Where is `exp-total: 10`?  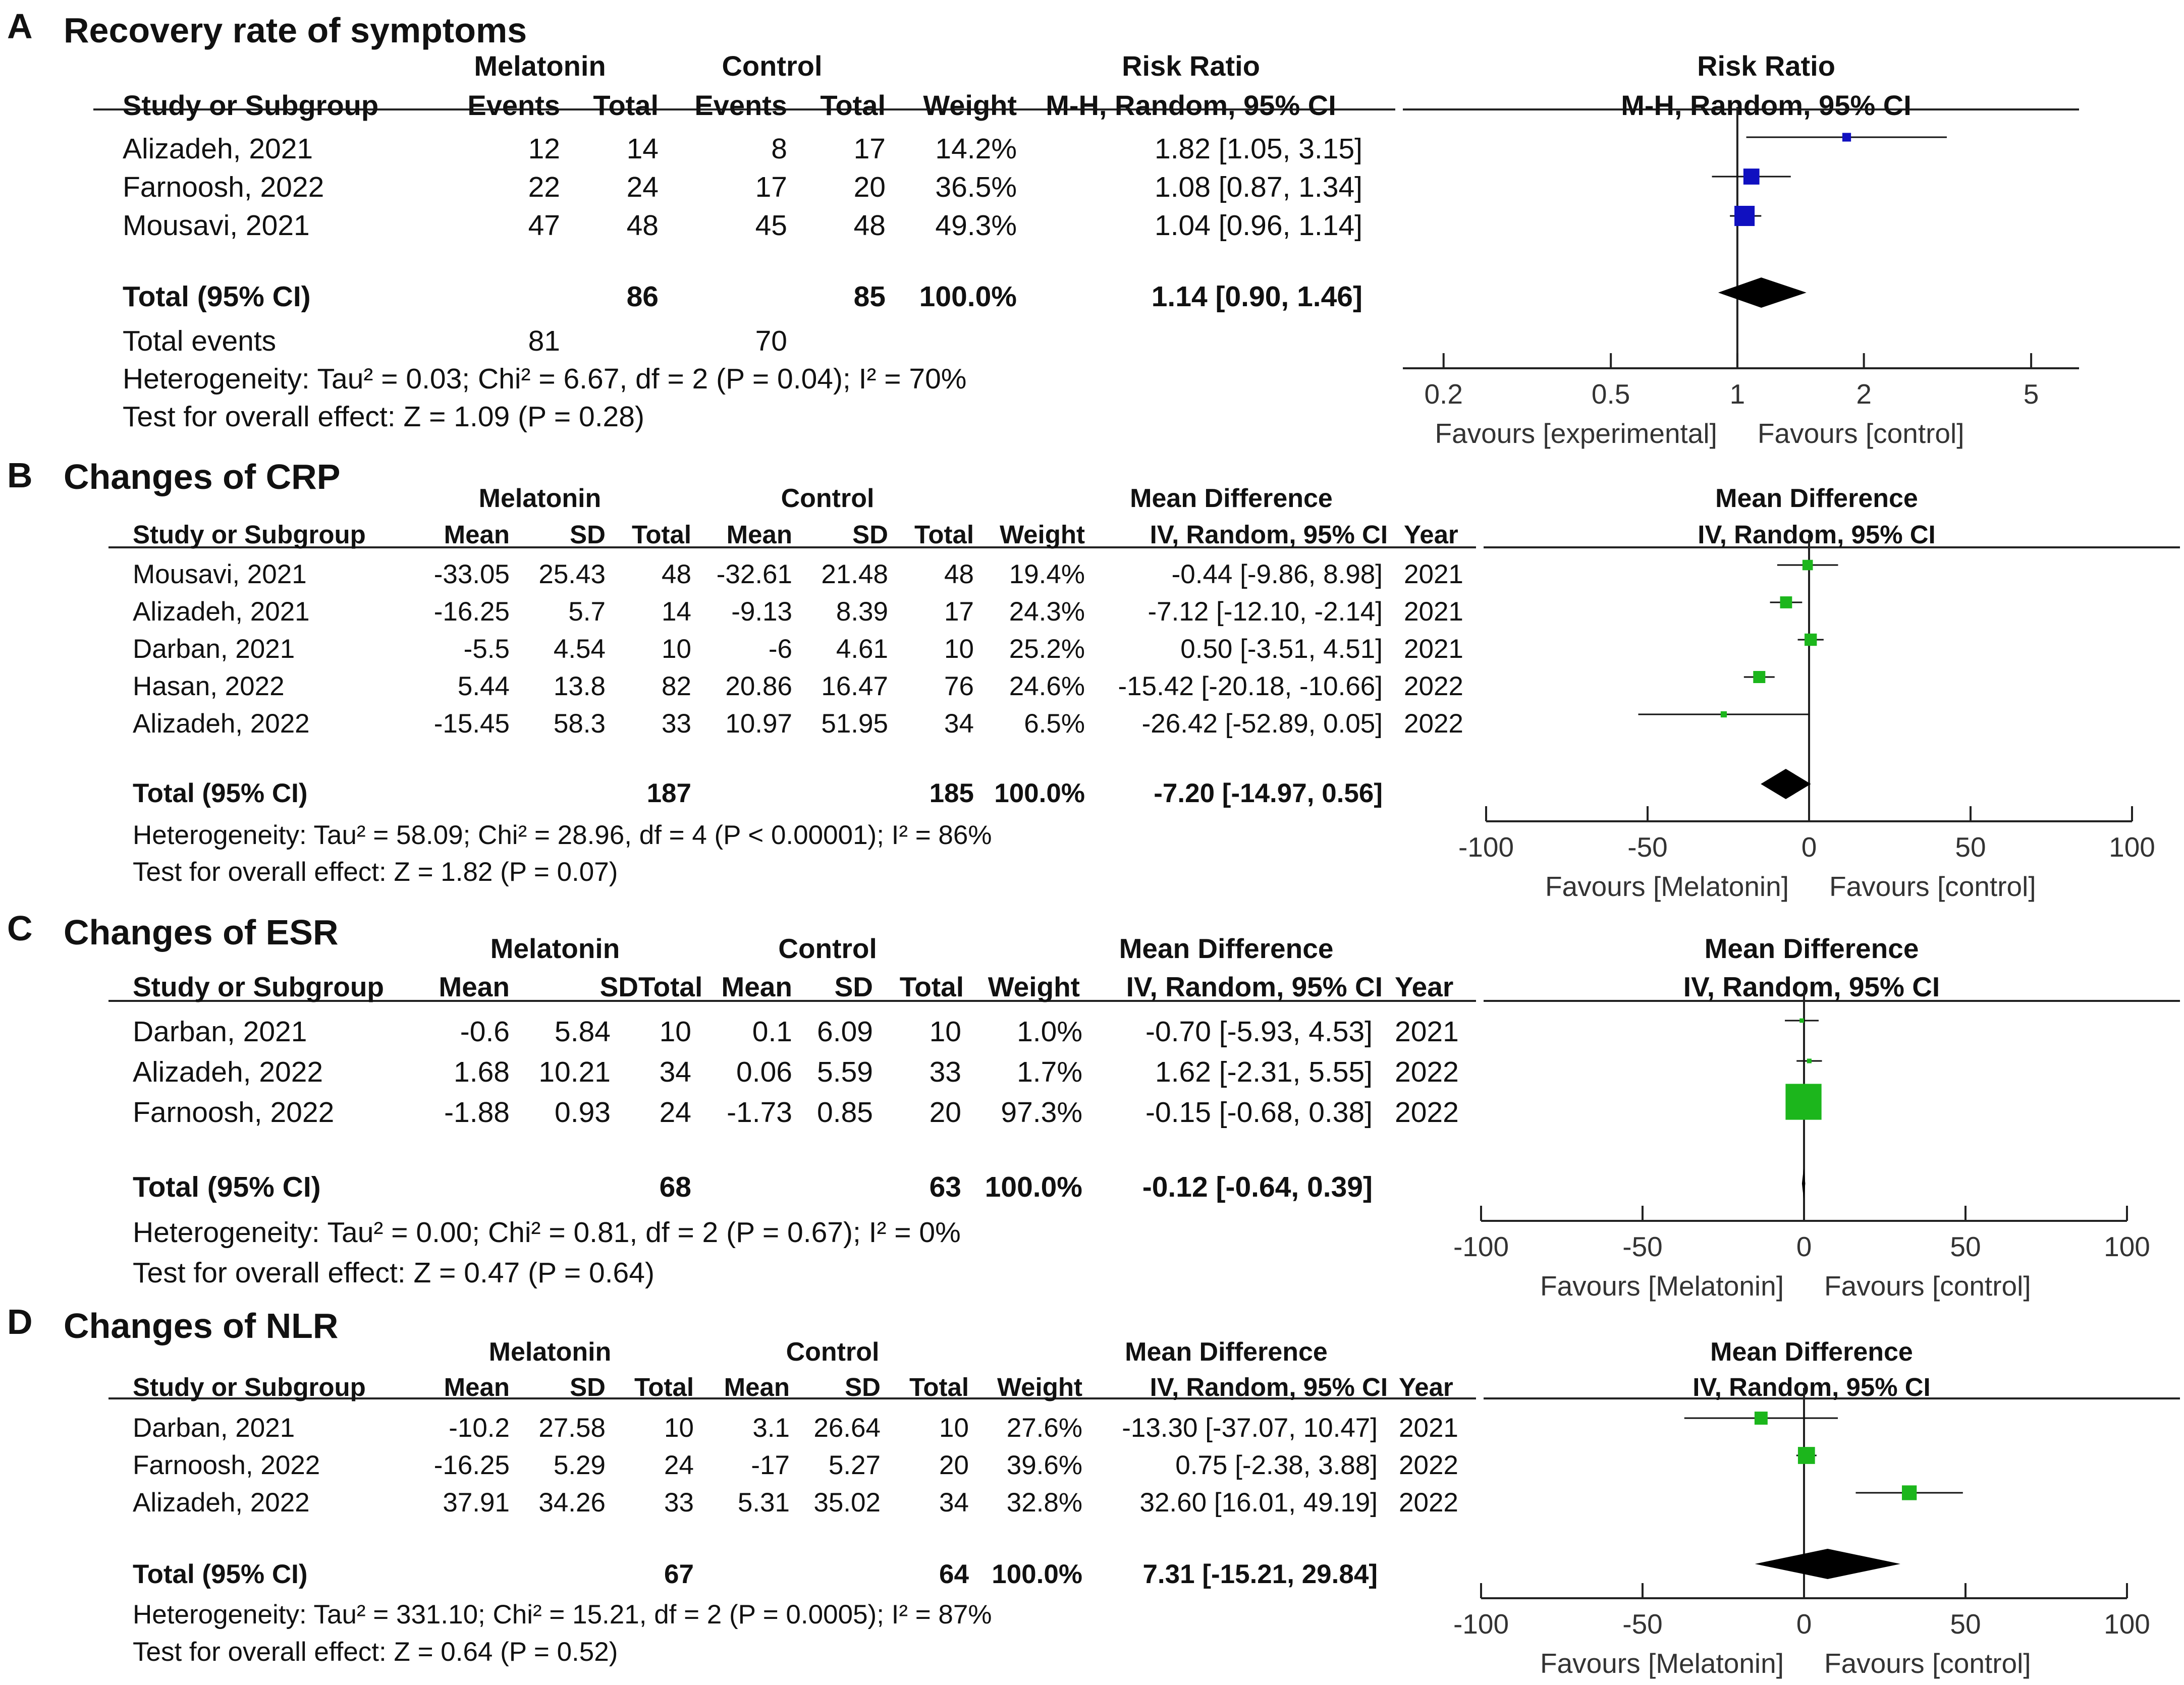 exp-total: 10 is located at coordinates (675, 1032).